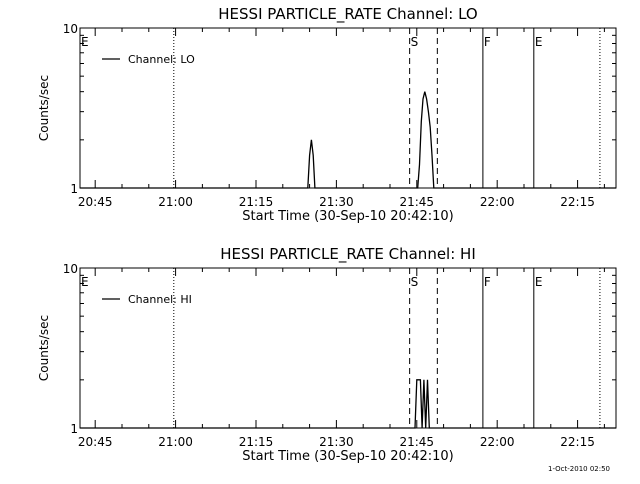 This screenshot has height=484, width=640. I want to click on chart-title: HESSI PARTICLE_RATE Channel: HI, so click(348, 254).